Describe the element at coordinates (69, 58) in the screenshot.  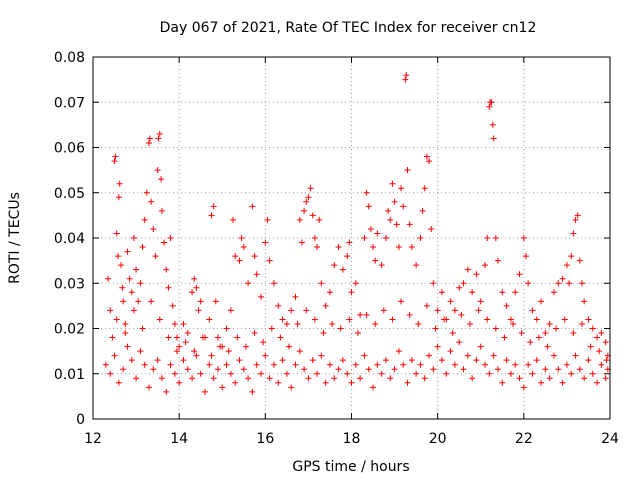
I see `y-tick-label: 0.08` at that location.